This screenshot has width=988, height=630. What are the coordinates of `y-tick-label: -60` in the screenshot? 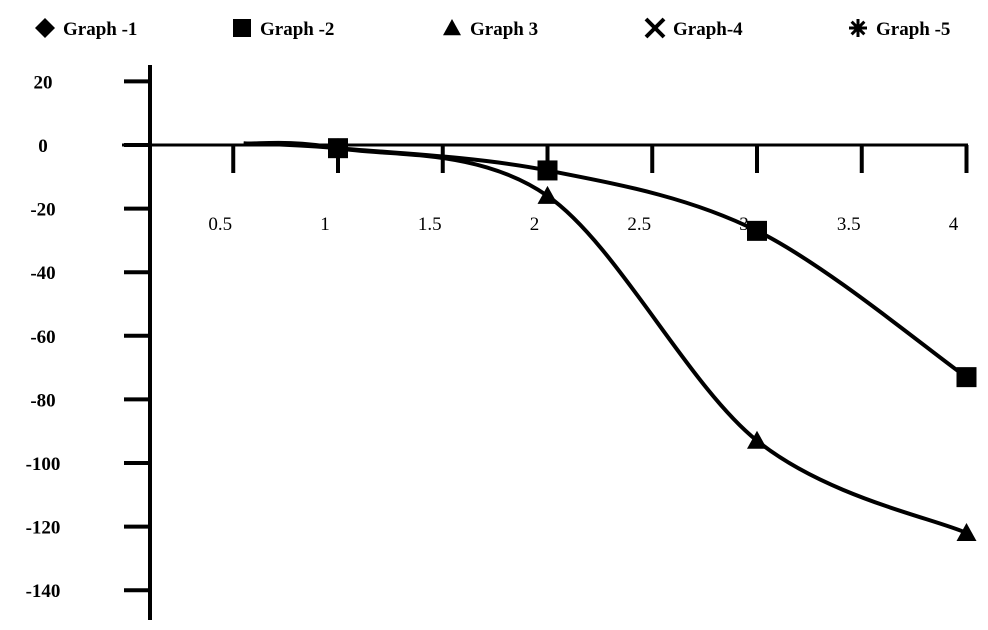 It's located at (42, 337).